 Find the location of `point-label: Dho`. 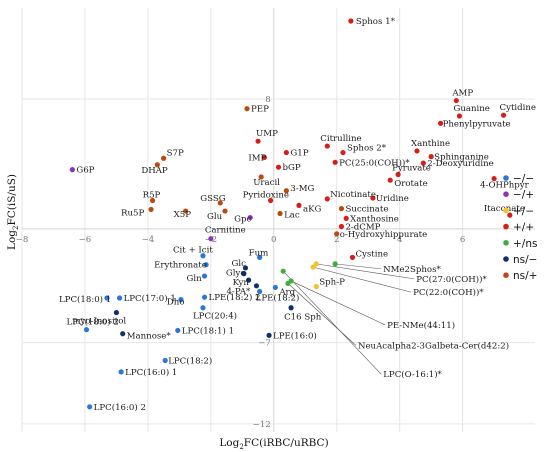

point-label: Dho is located at coordinates (176, 303).